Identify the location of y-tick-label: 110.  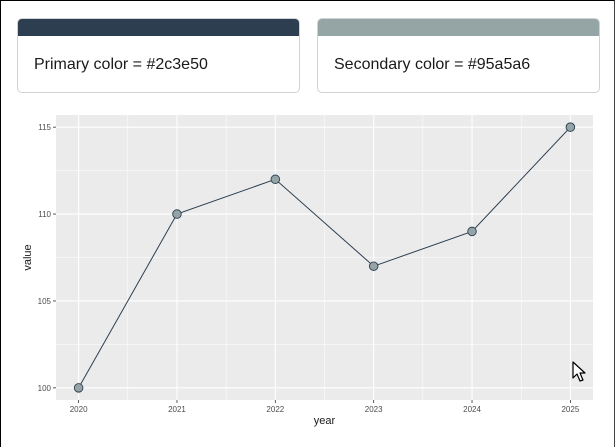
(44, 214).